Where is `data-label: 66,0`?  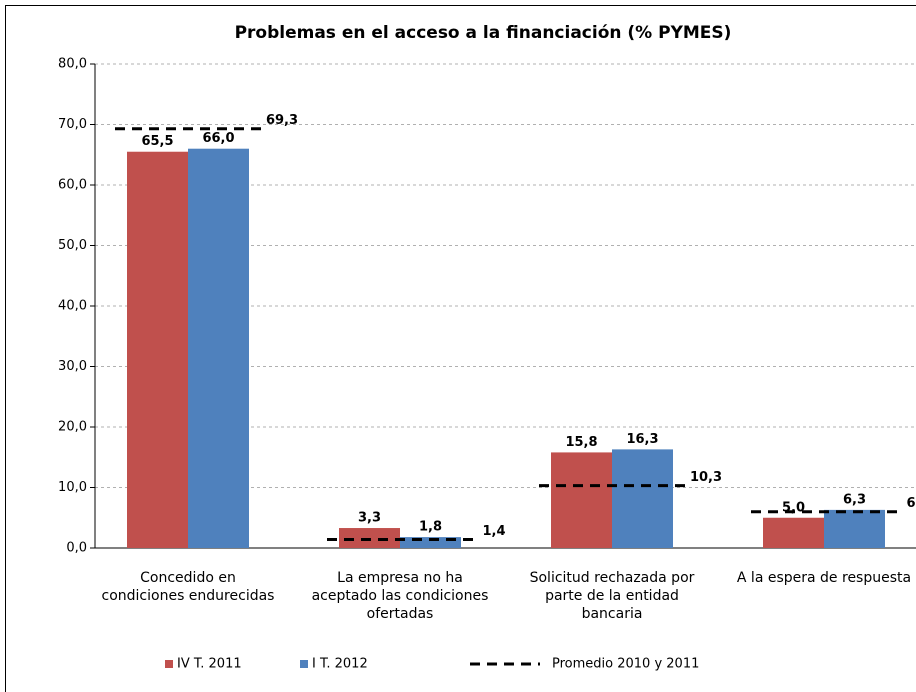
data-label: 66,0 is located at coordinates (218, 138).